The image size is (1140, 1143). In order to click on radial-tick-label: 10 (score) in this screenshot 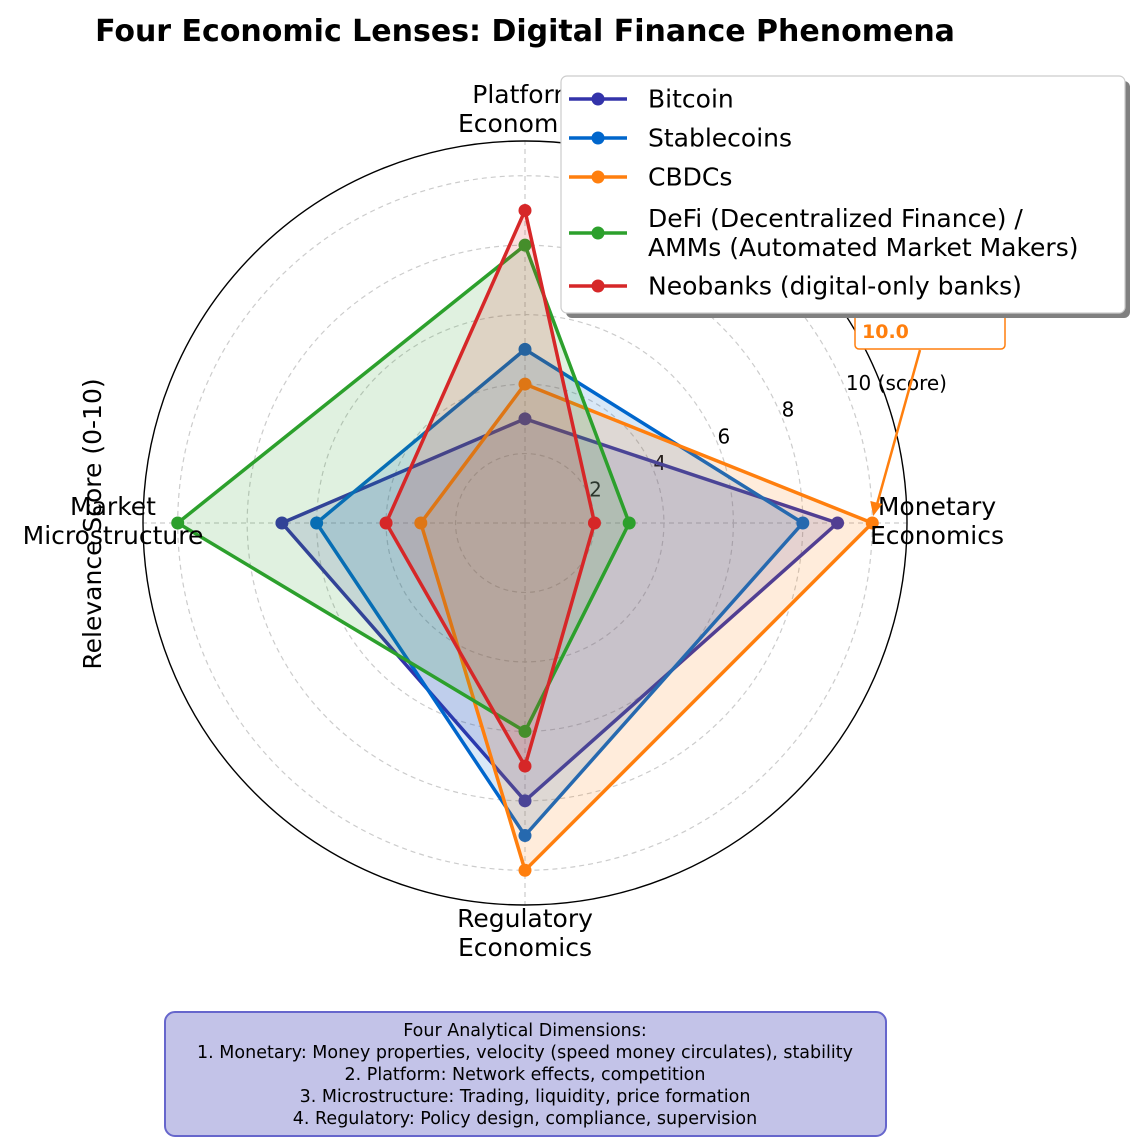, I will do `click(896, 383)`.